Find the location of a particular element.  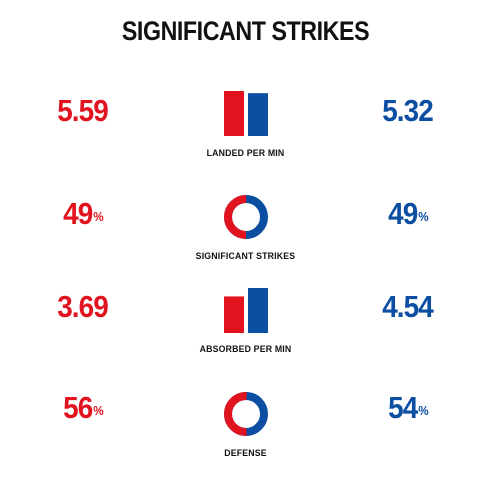

red-value-number: 49 is located at coordinates (78, 213).